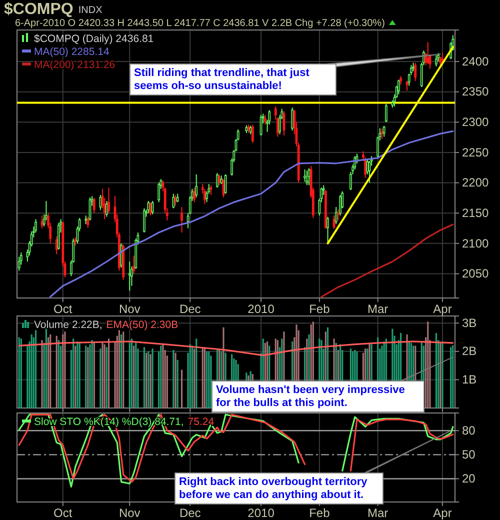 The image size is (500, 520). Describe the element at coordinates (476, 213) in the screenshot. I see `y-tick-label: 2150` at that location.